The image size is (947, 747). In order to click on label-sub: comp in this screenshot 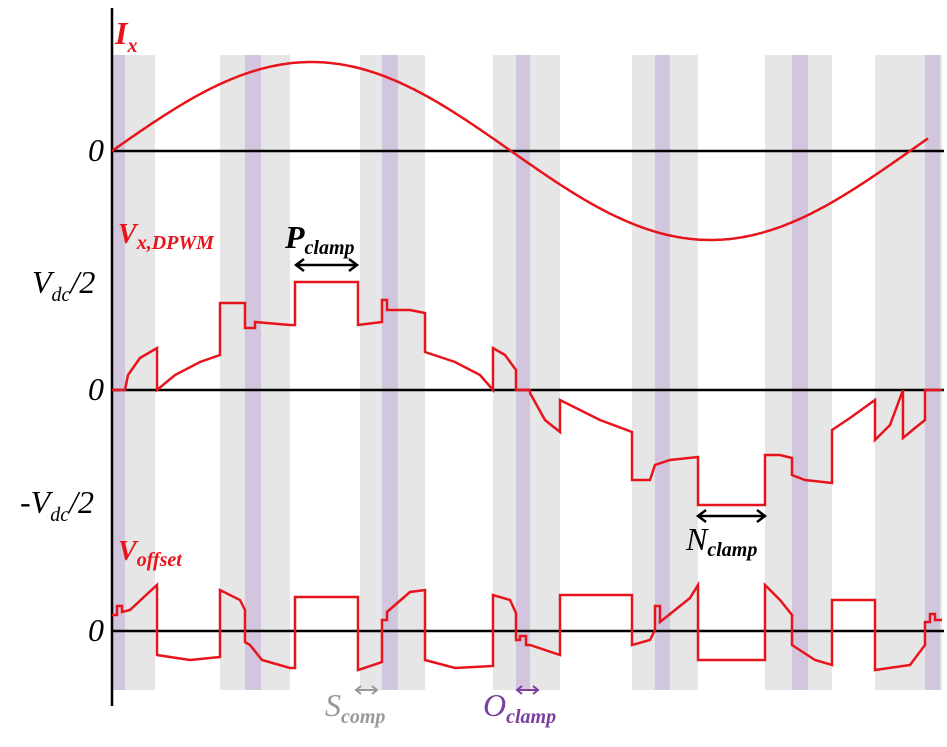, I will do `click(363, 717)`.